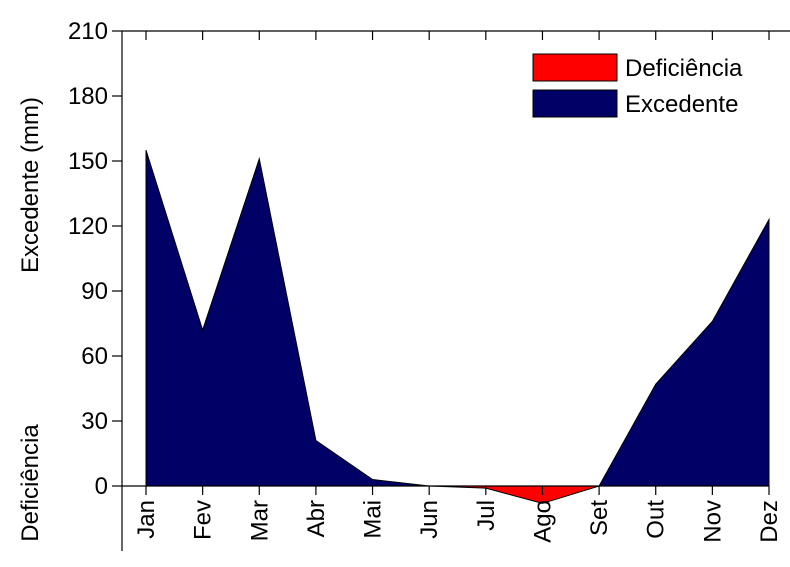 The width and height of the screenshot is (790, 567). I want to click on y-tick-label: 210, so click(88, 31).